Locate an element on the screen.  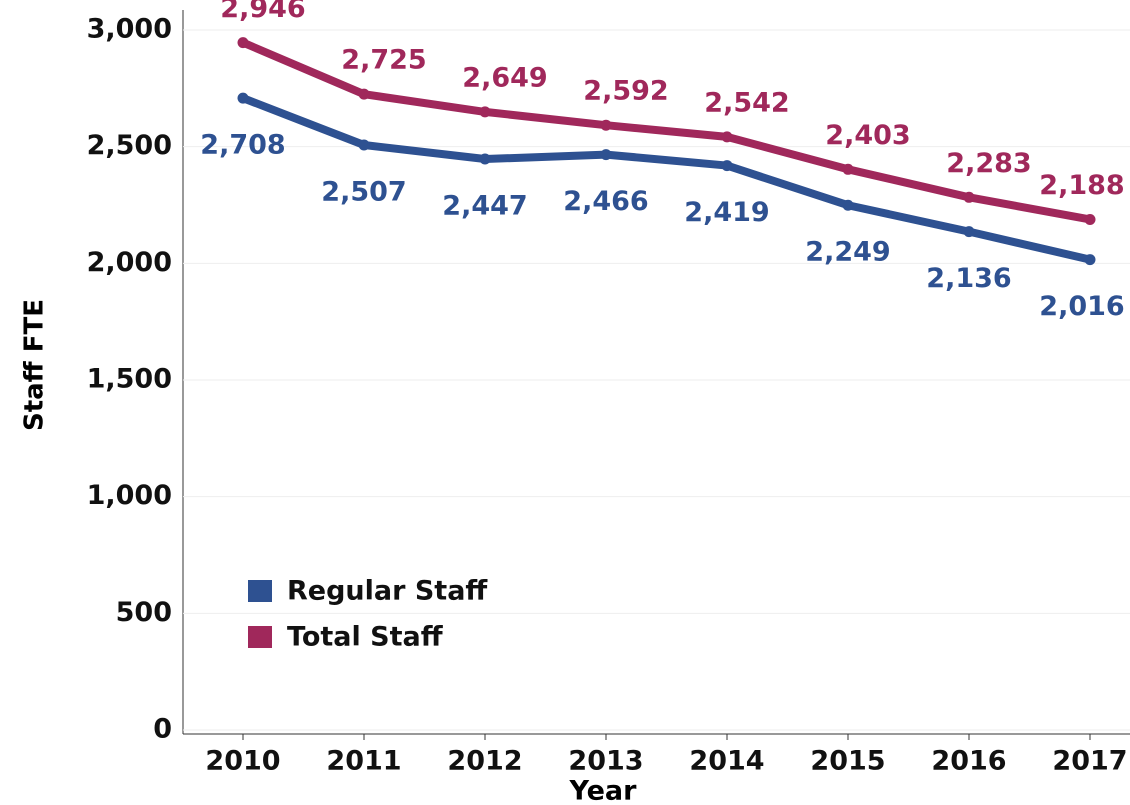
x-tick-label: 2012 is located at coordinates (484, 761).